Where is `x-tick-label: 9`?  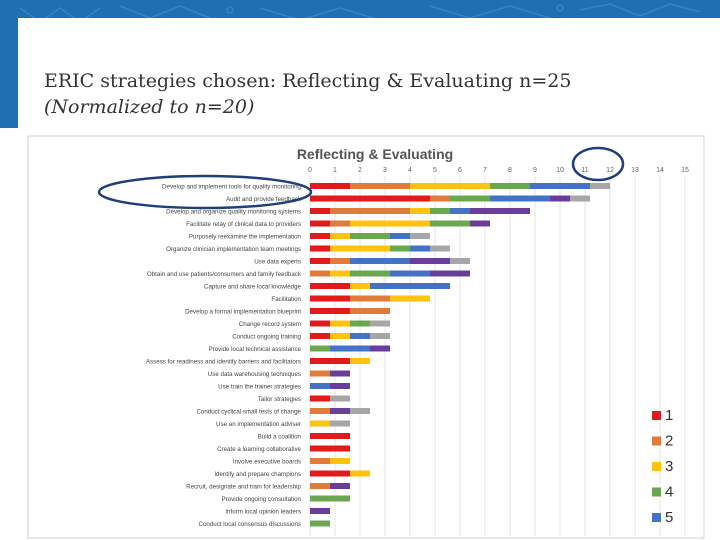 x-tick-label: 9 is located at coordinates (535, 170).